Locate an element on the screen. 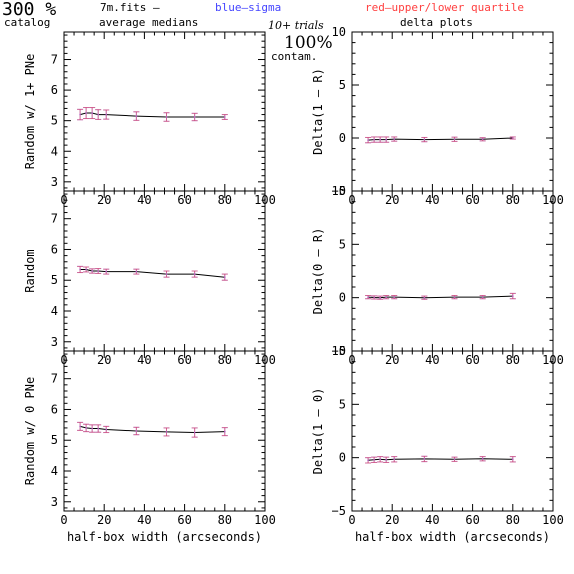 Image resolution: width=574 pixels, height=574 pixels. y-axis-label: Delta(0 – R) is located at coordinates (318, 271).